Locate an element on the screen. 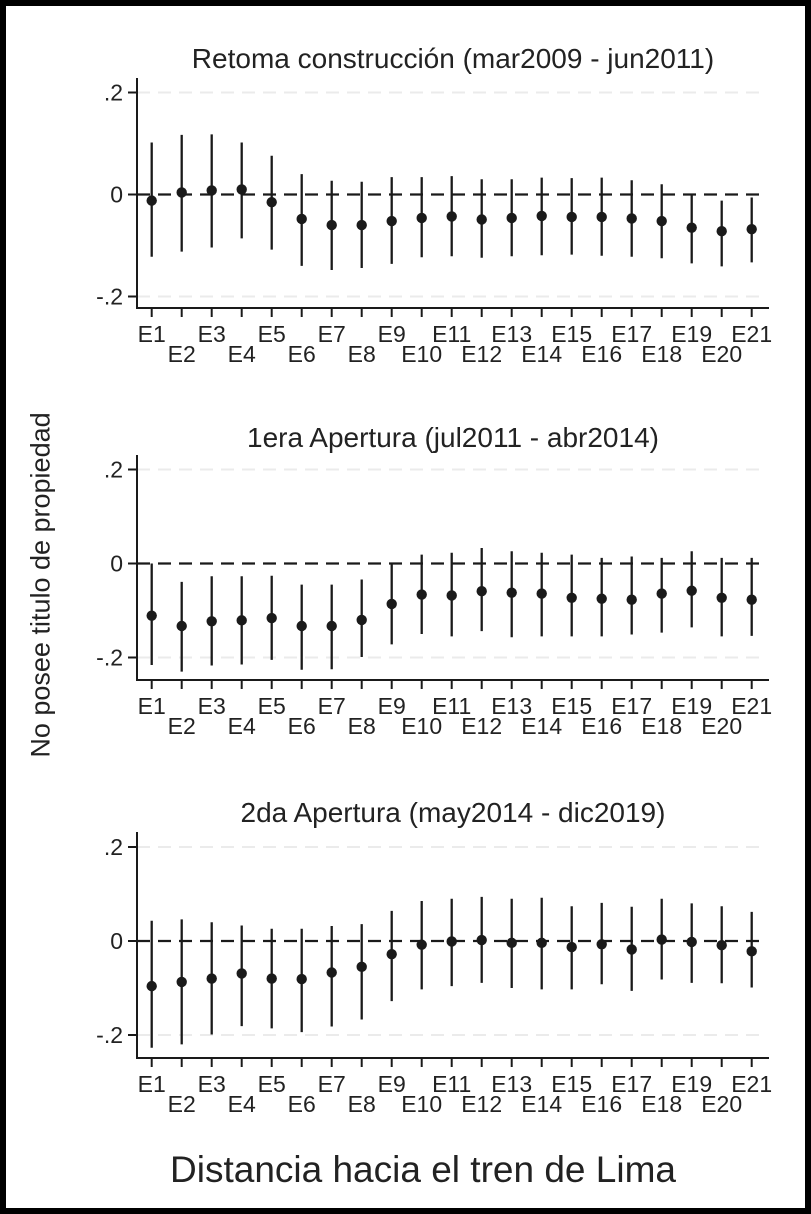 Image resolution: width=811 pixels, height=1214 pixels. panel-1-estimate-point-E11 is located at coordinates (451, 216).